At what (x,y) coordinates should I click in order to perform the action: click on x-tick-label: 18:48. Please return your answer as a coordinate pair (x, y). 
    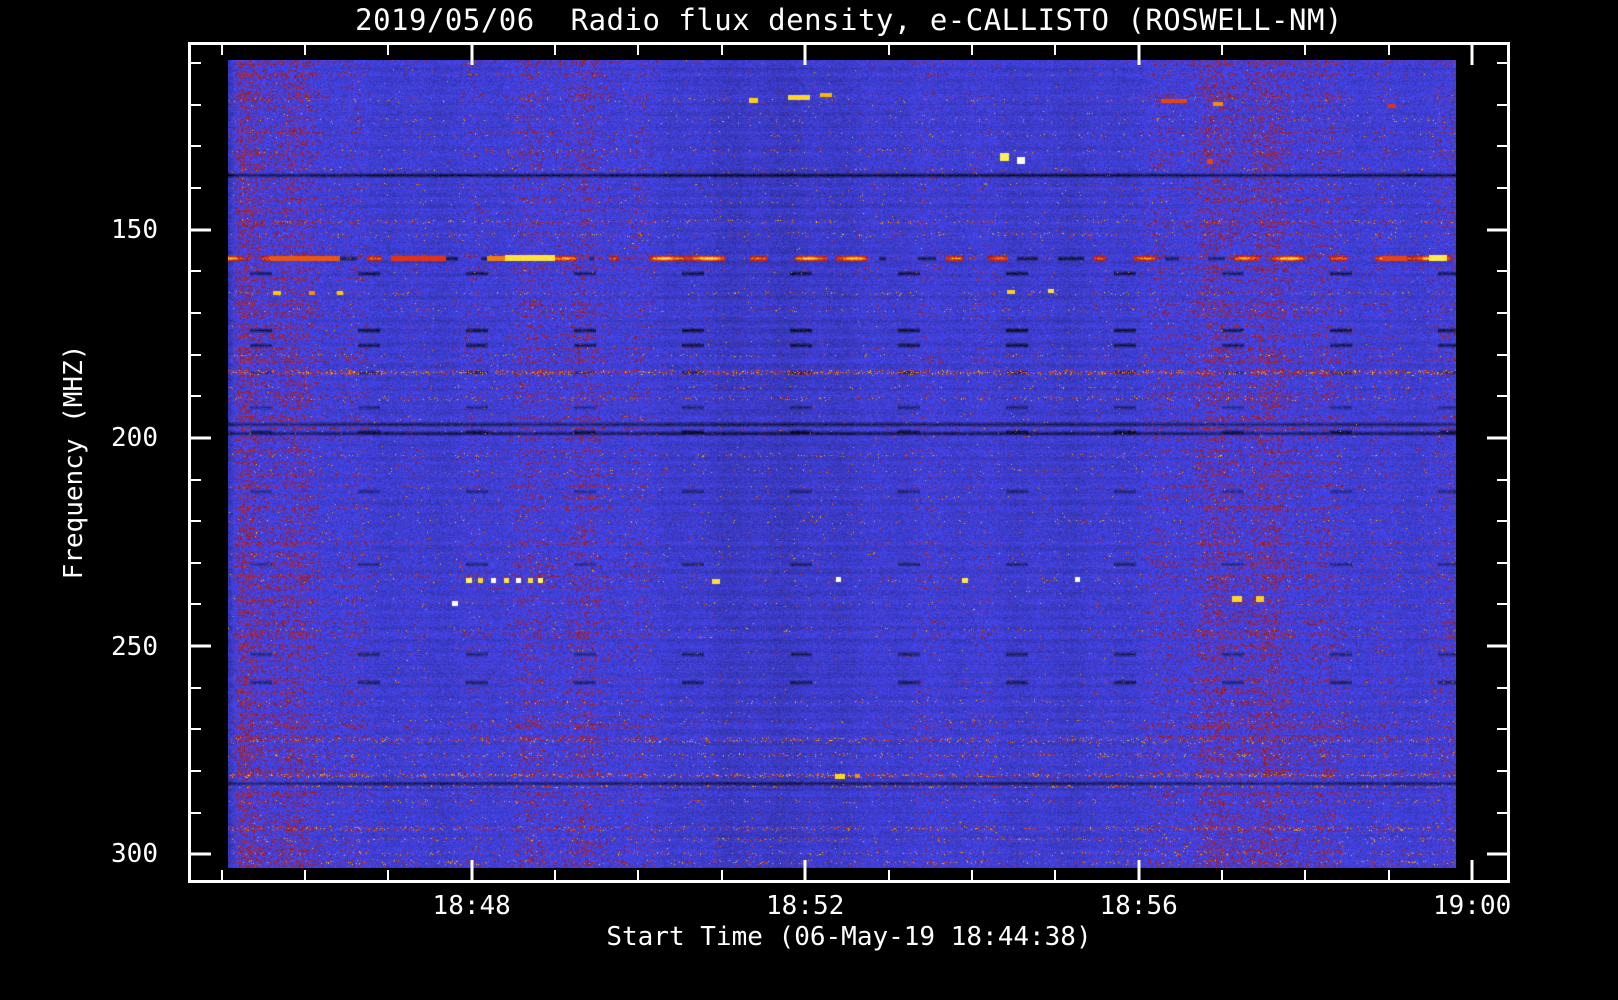
    Looking at the image, I should click on (471, 906).